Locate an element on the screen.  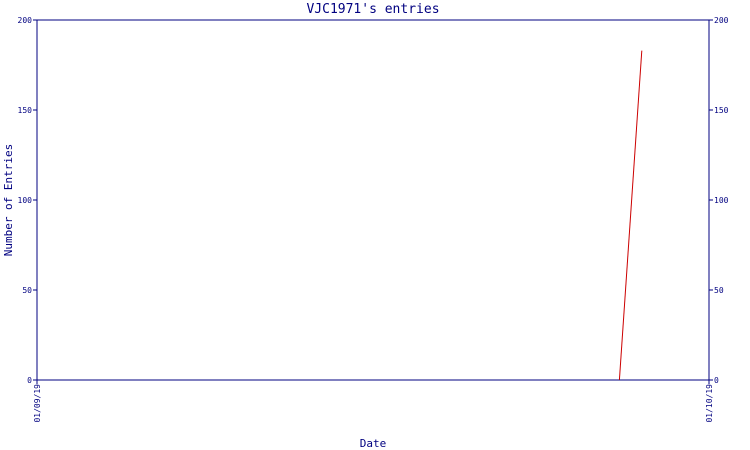
y-axis-right: 0 50 100 150 200 is located at coordinates (719, 200).